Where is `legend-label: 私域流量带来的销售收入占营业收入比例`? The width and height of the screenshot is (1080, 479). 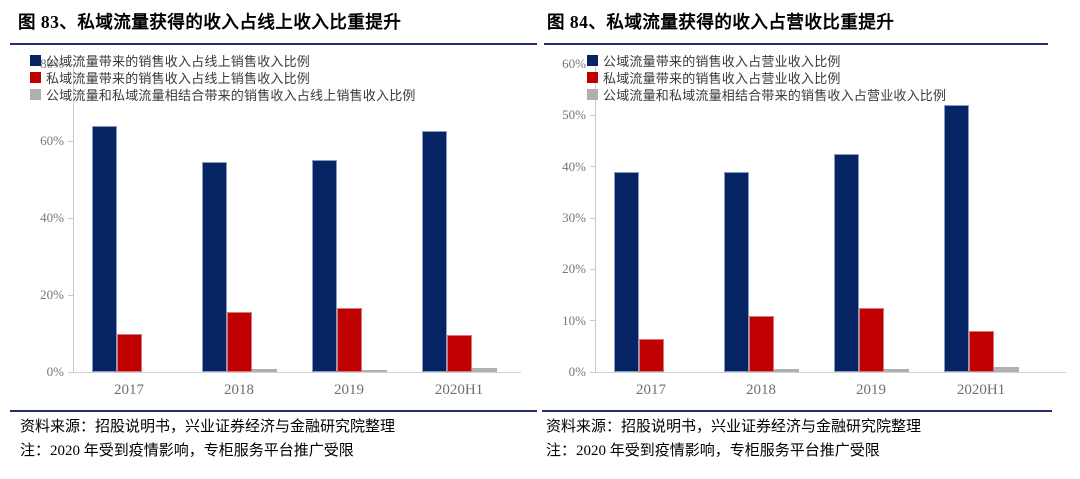 legend-label: 私域流量带来的销售收入占营业收入比例 is located at coordinates (722, 78).